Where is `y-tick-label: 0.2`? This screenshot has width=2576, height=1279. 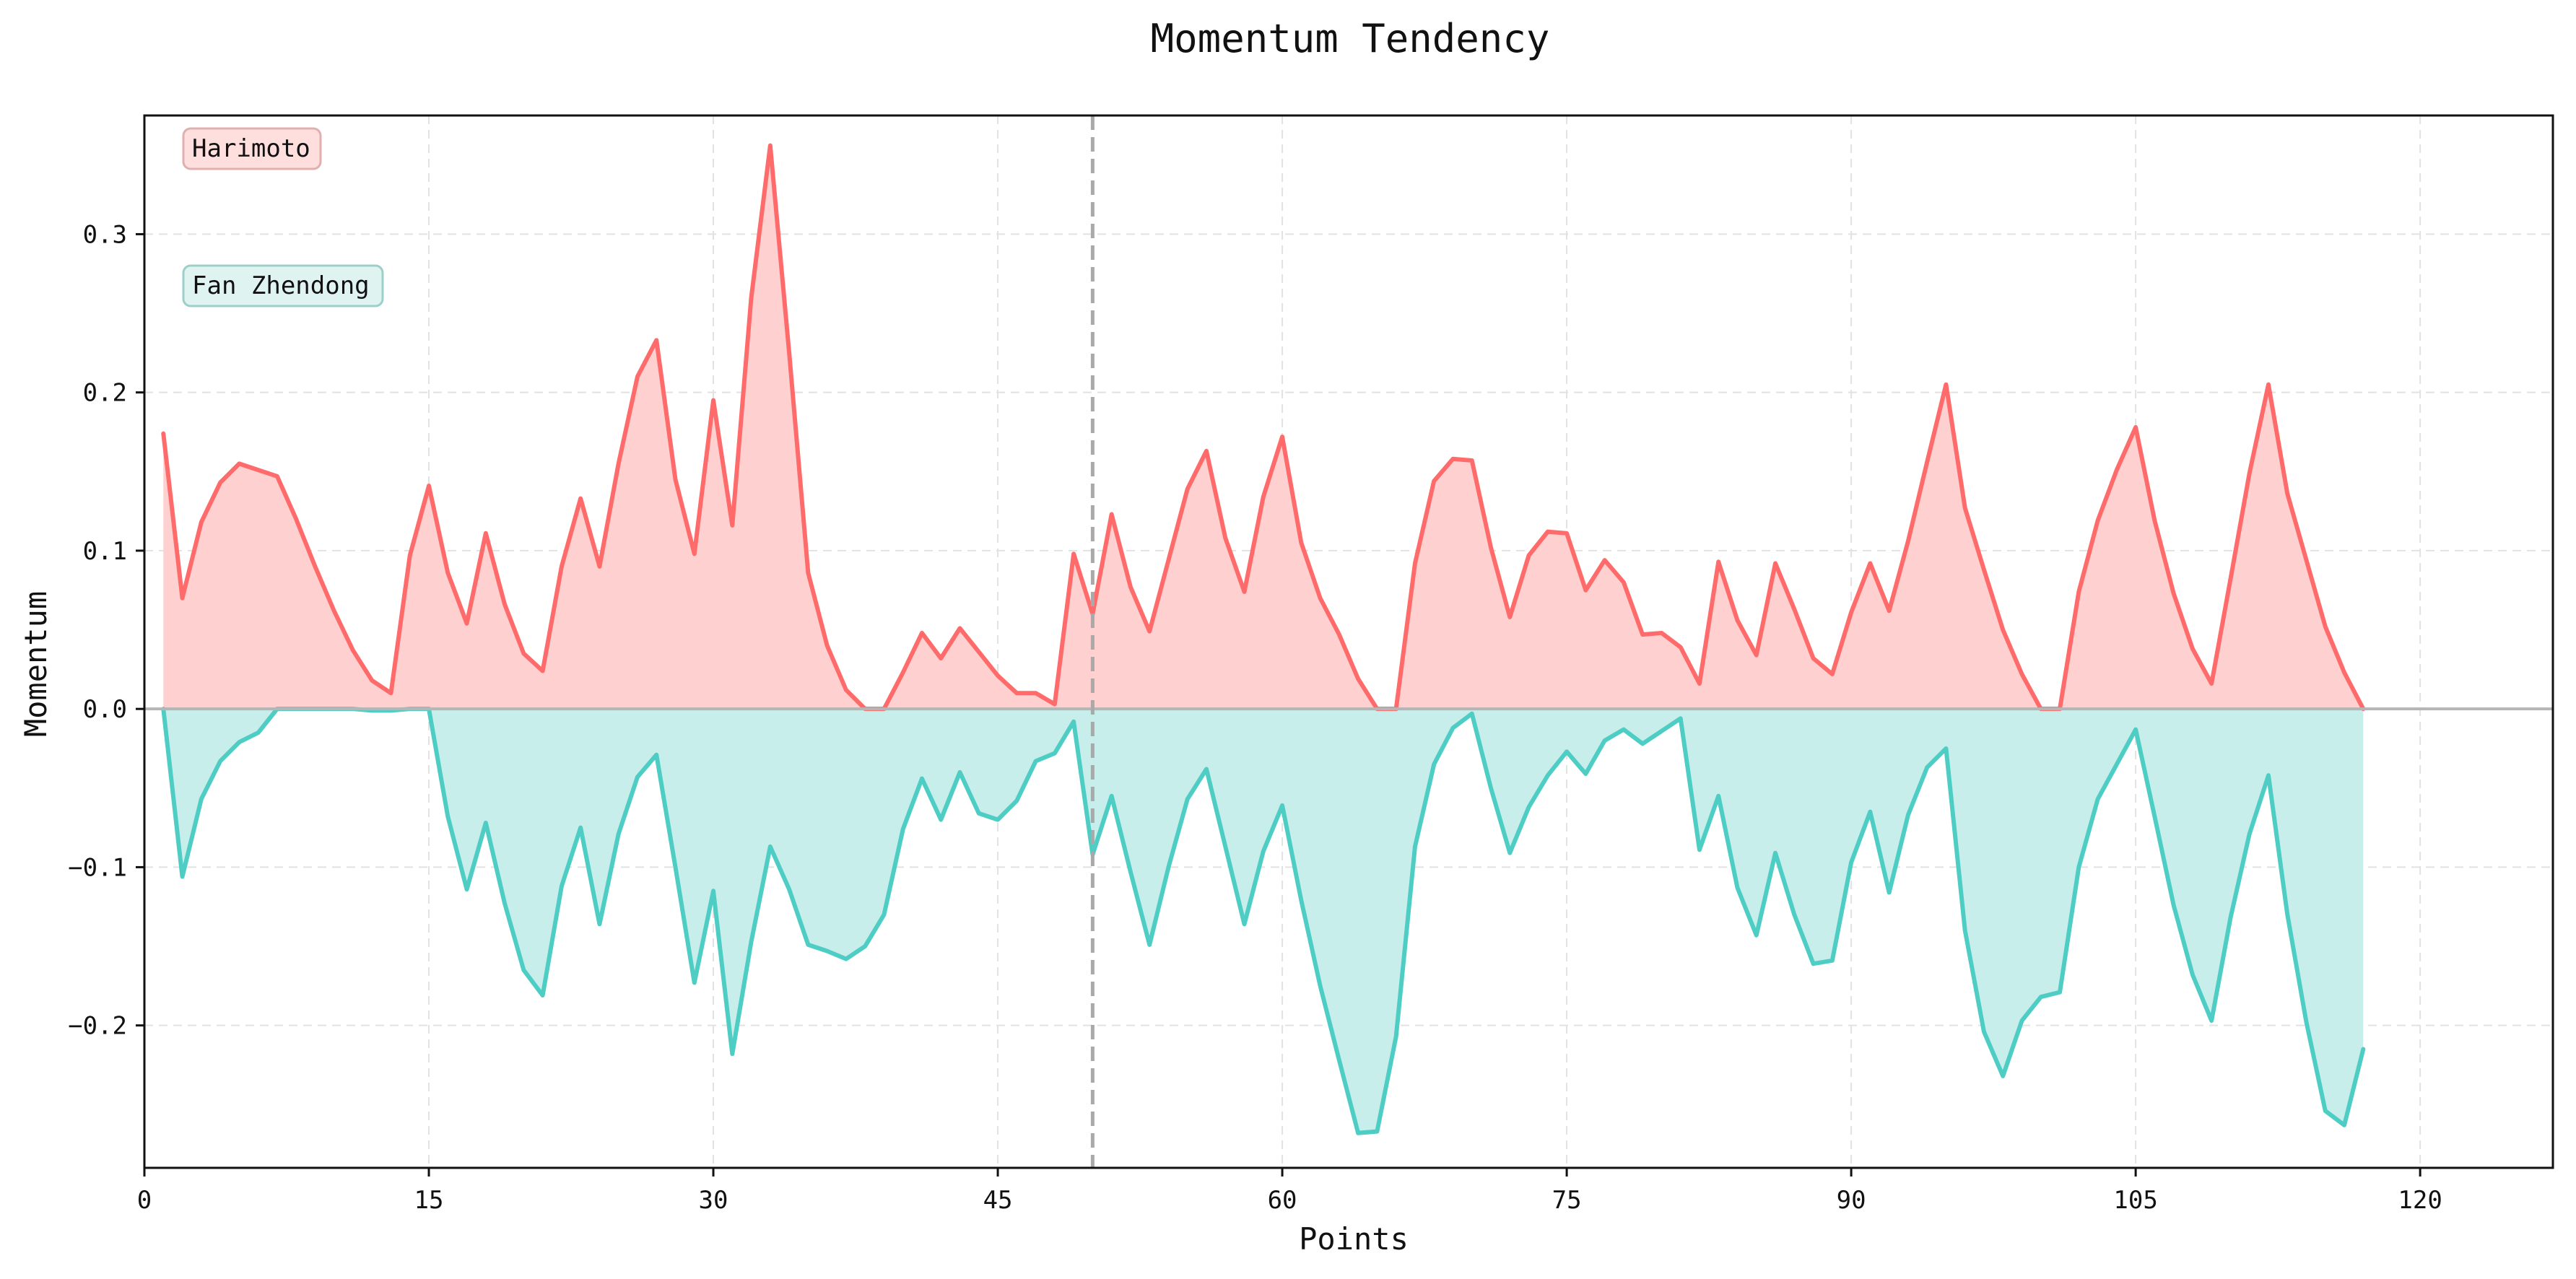
y-tick-label: 0.2 is located at coordinates (105, 393).